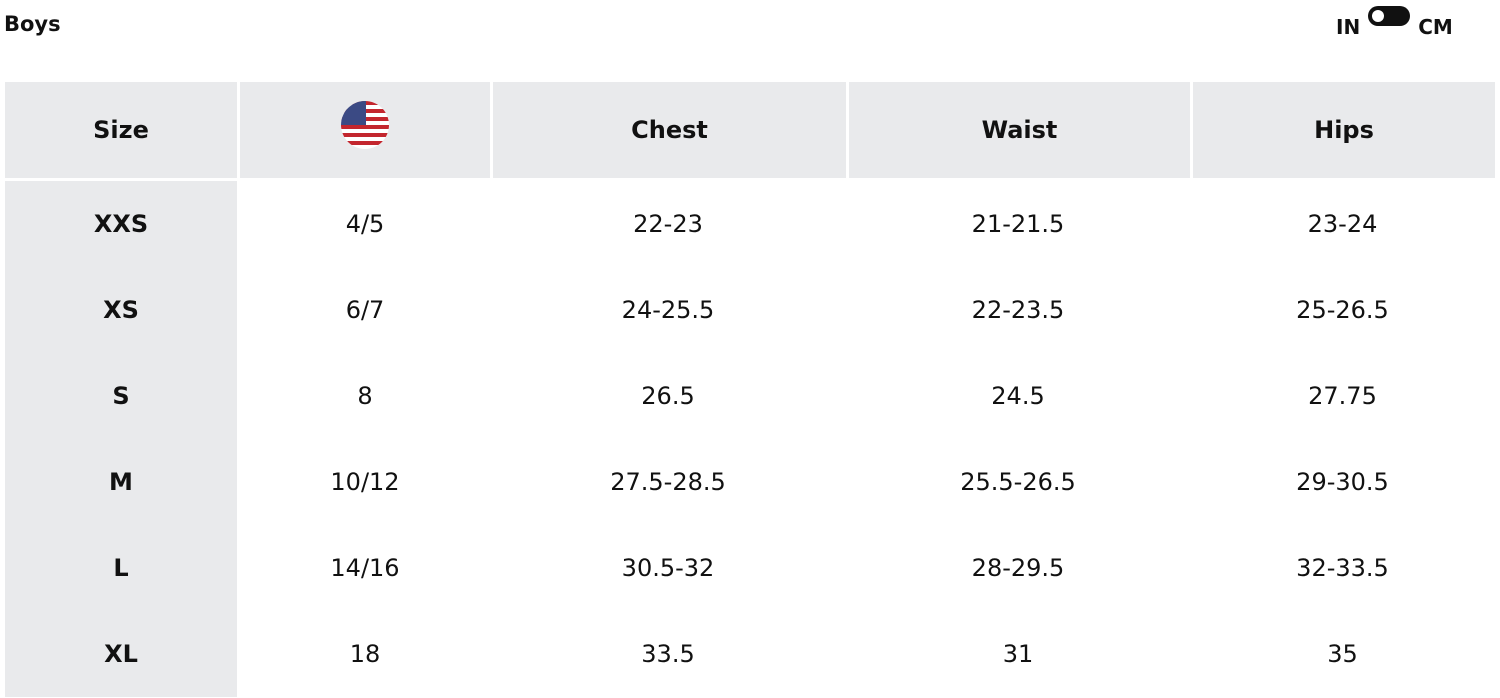 This screenshot has height=698, width=1500. What do you see at coordinates (668, 654) in the screenshot?
I see `cell-chest: 33.5` at bounding box center [668, 654].